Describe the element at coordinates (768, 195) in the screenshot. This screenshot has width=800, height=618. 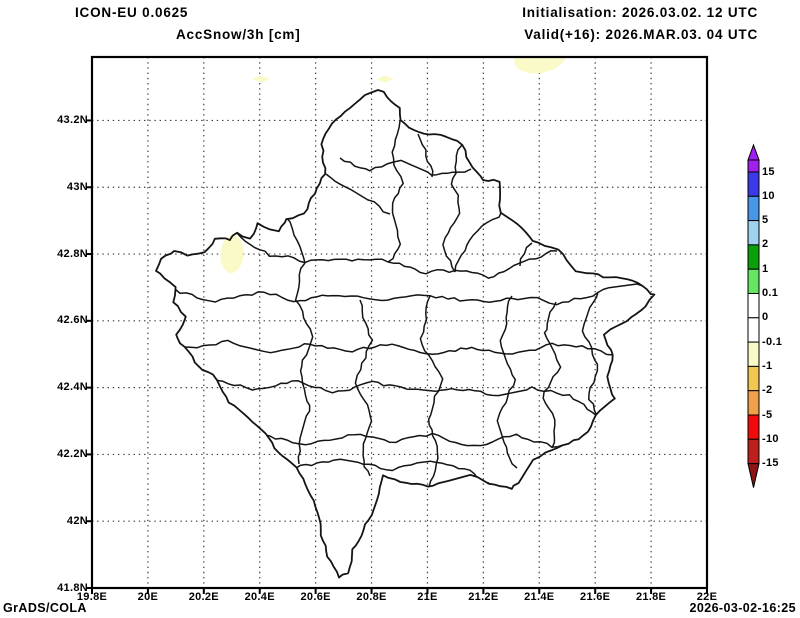
I see `colorbar-tick-label: 10` at that location.